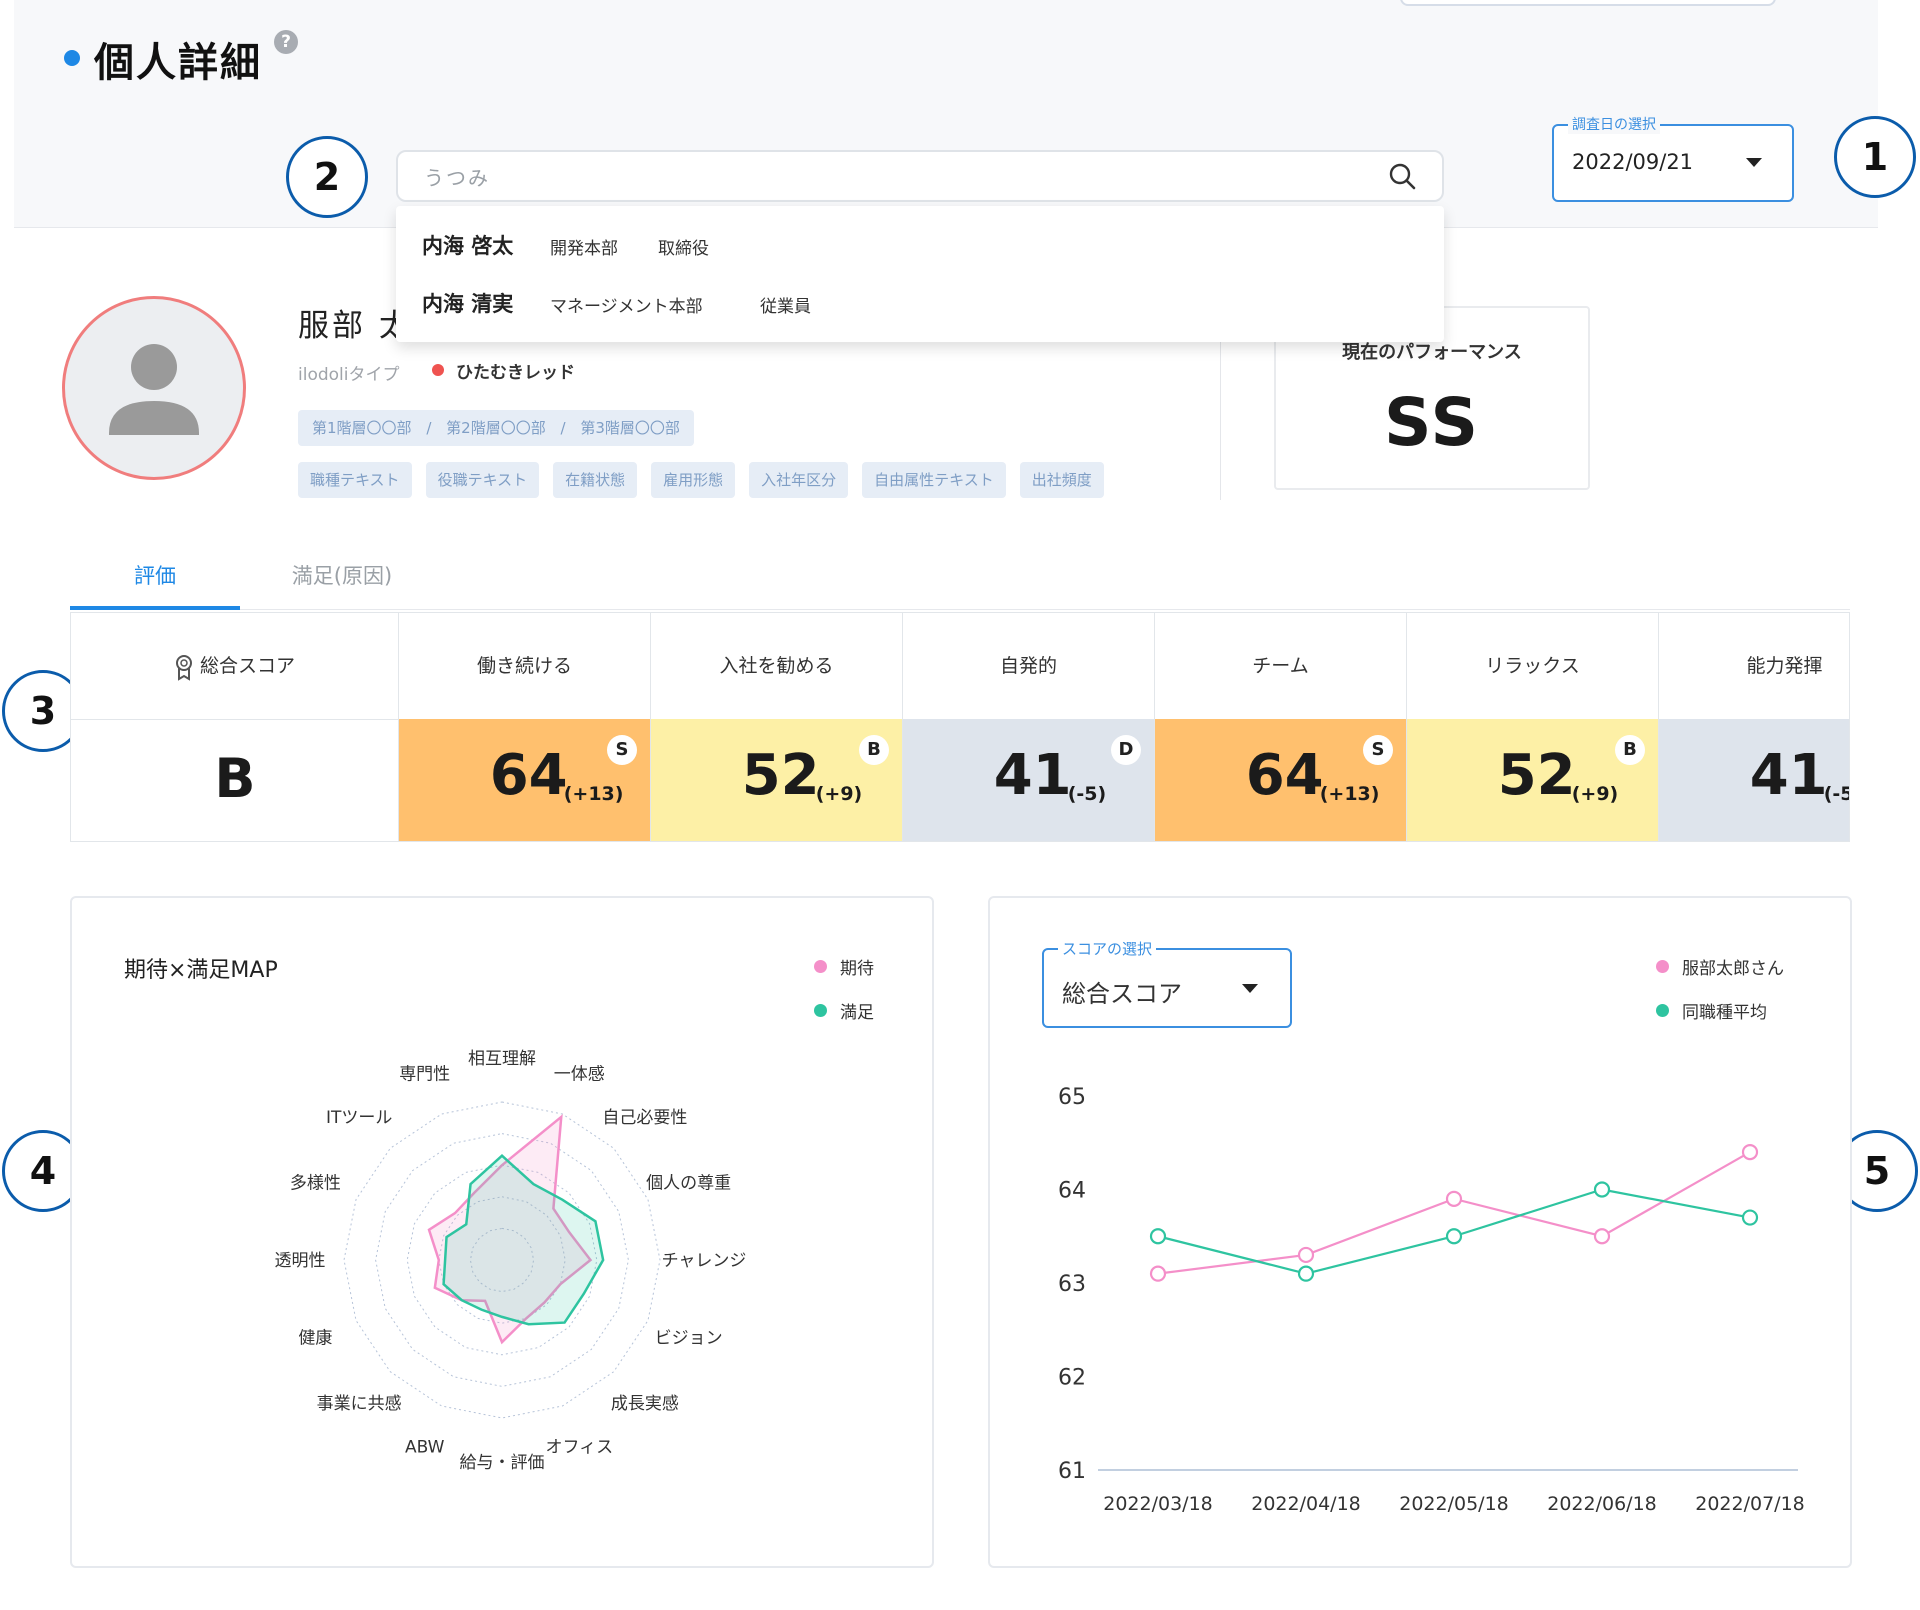 The width and height of the screenshot is (1920, 1610). Describe the element at coordinates (630, 428) in the screenshot. I see `org-level-3: 第3階層〇〇部` at that location.